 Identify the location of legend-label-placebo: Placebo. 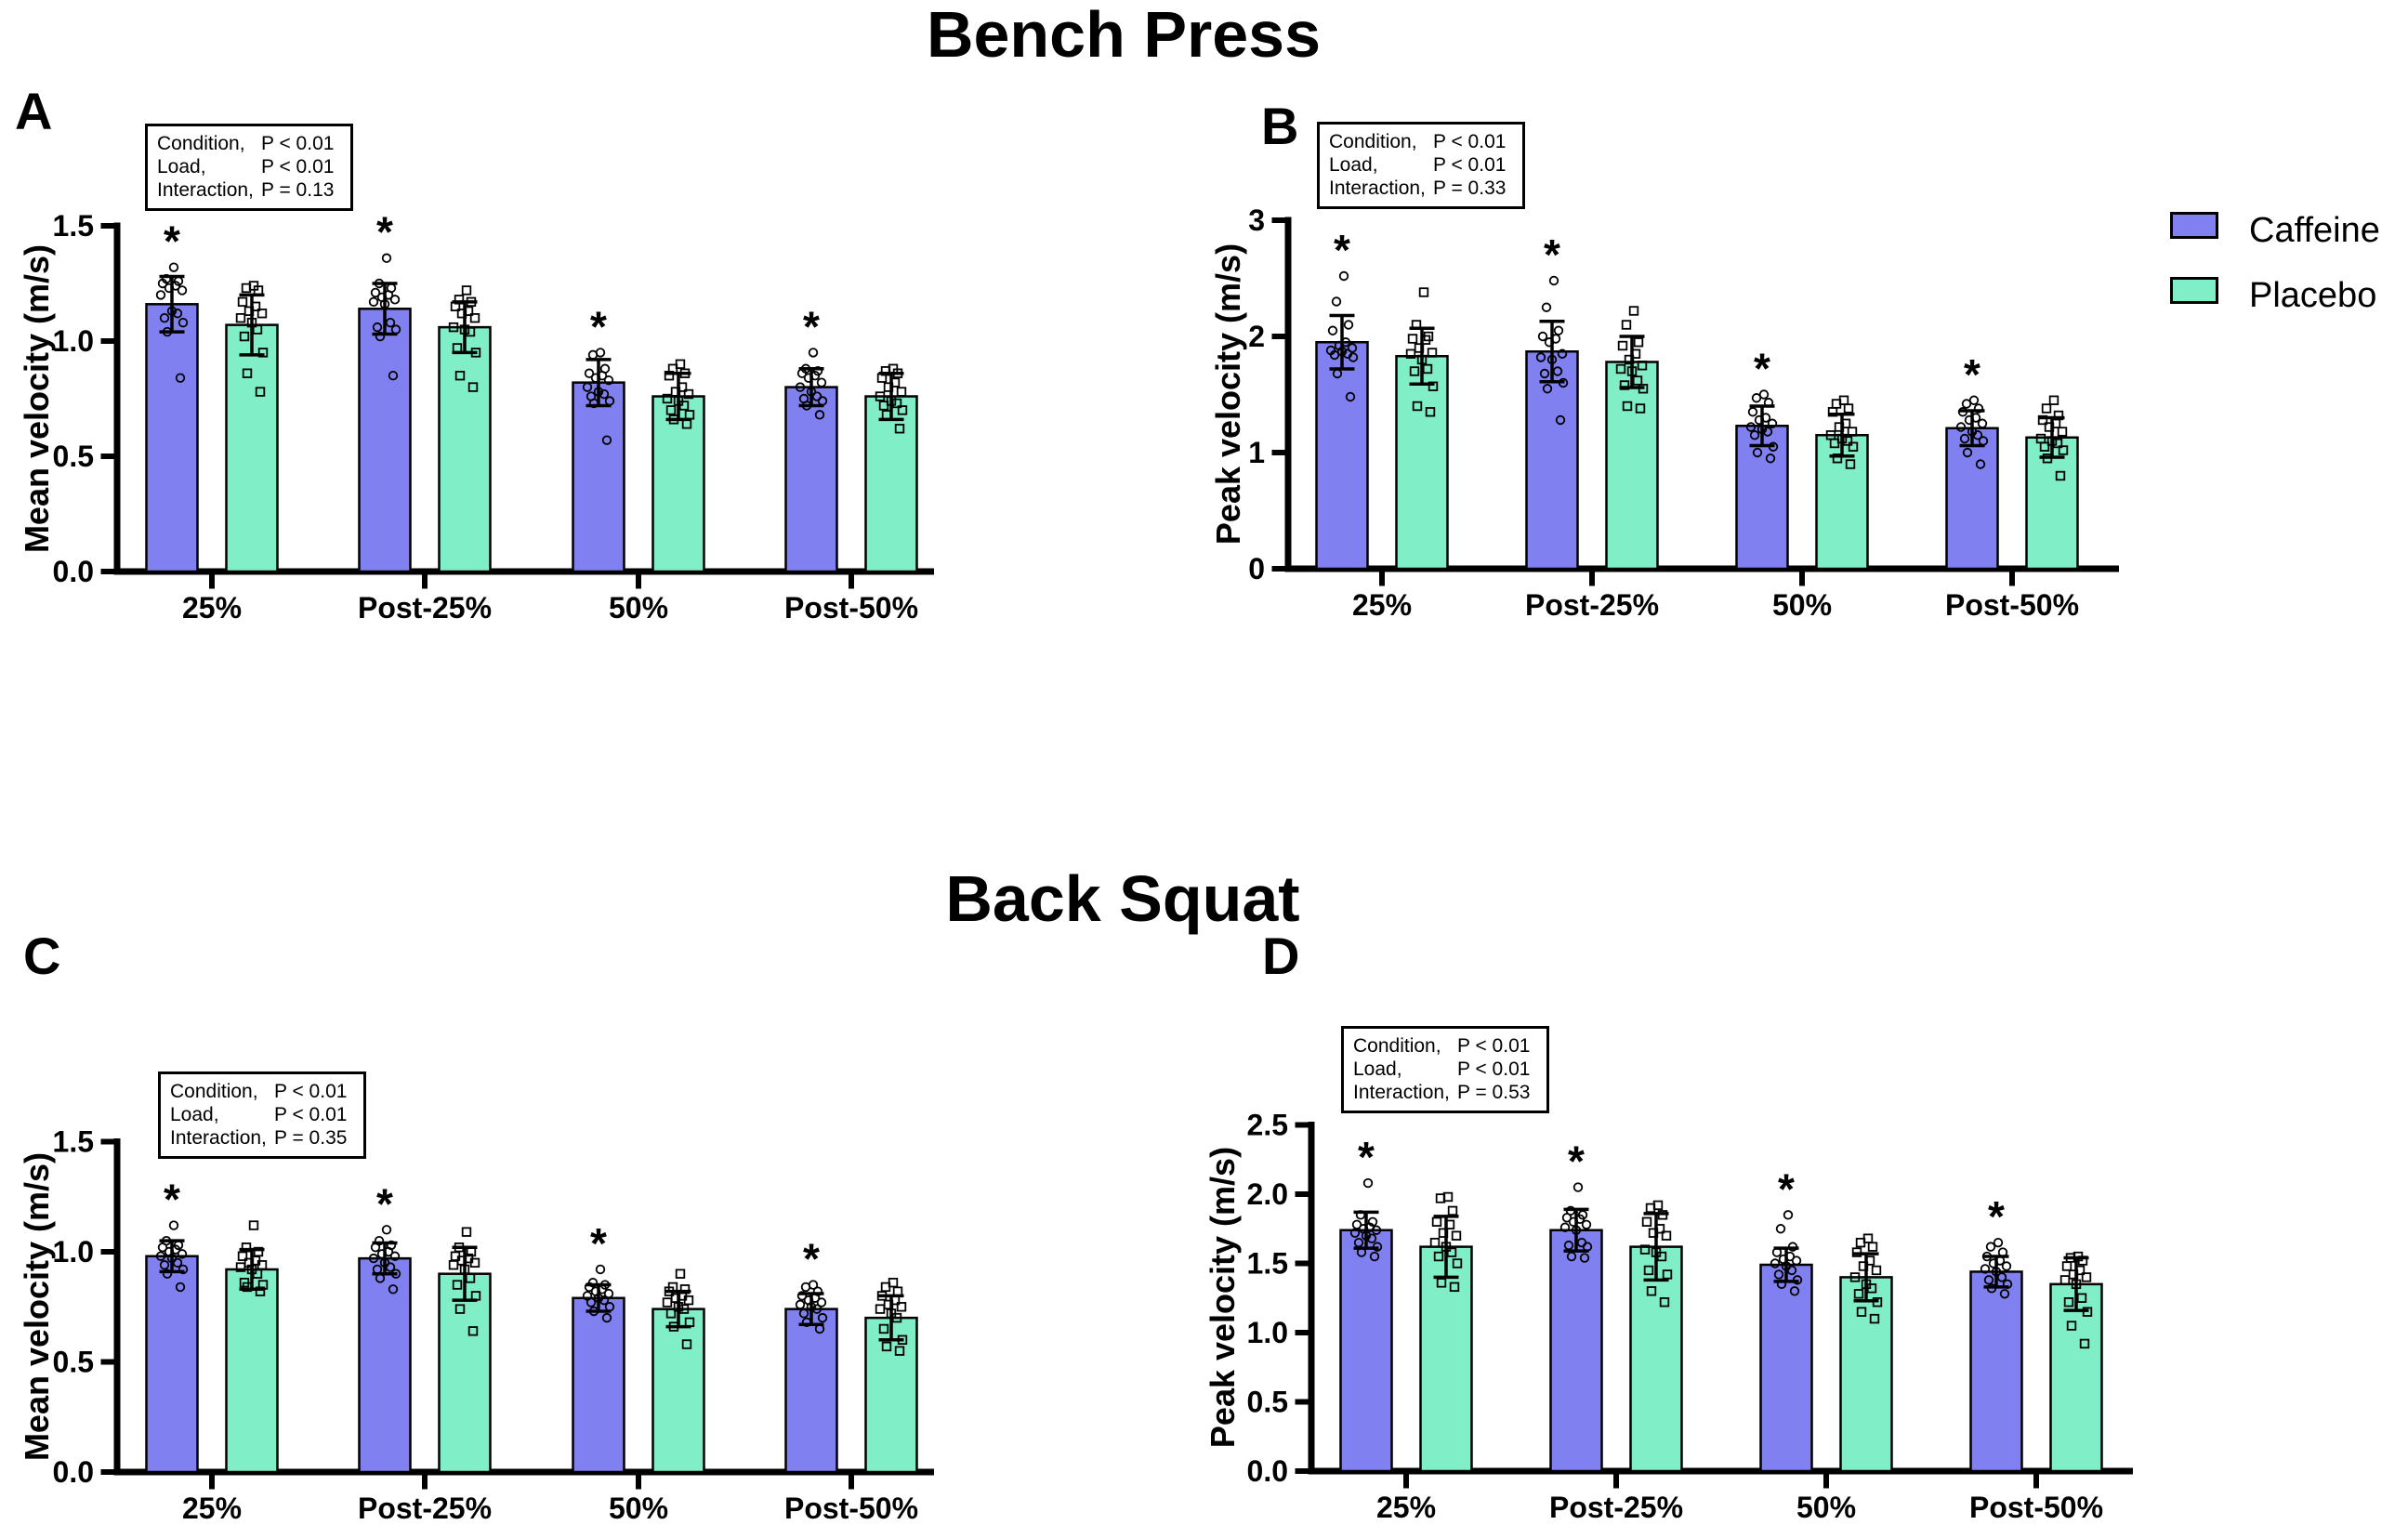
(2313, 296).